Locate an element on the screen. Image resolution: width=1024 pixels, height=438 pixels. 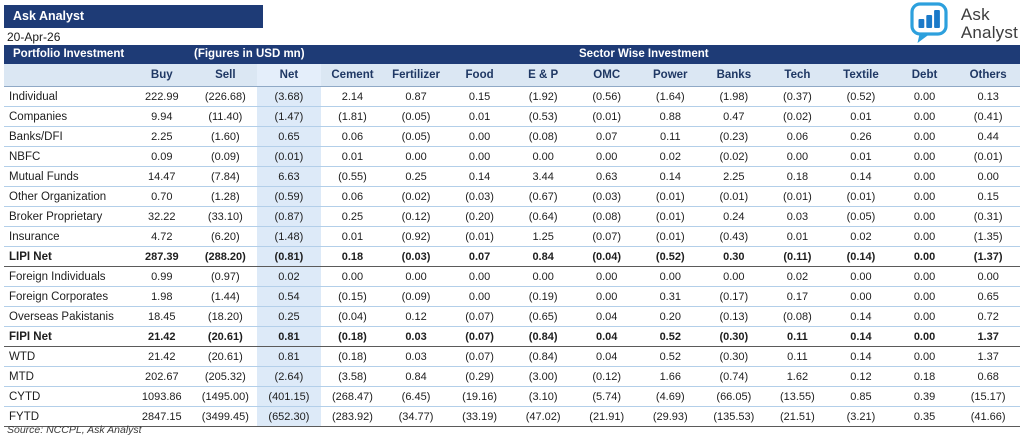
value-cell: 0.20 is located at coordinates (670, 316).